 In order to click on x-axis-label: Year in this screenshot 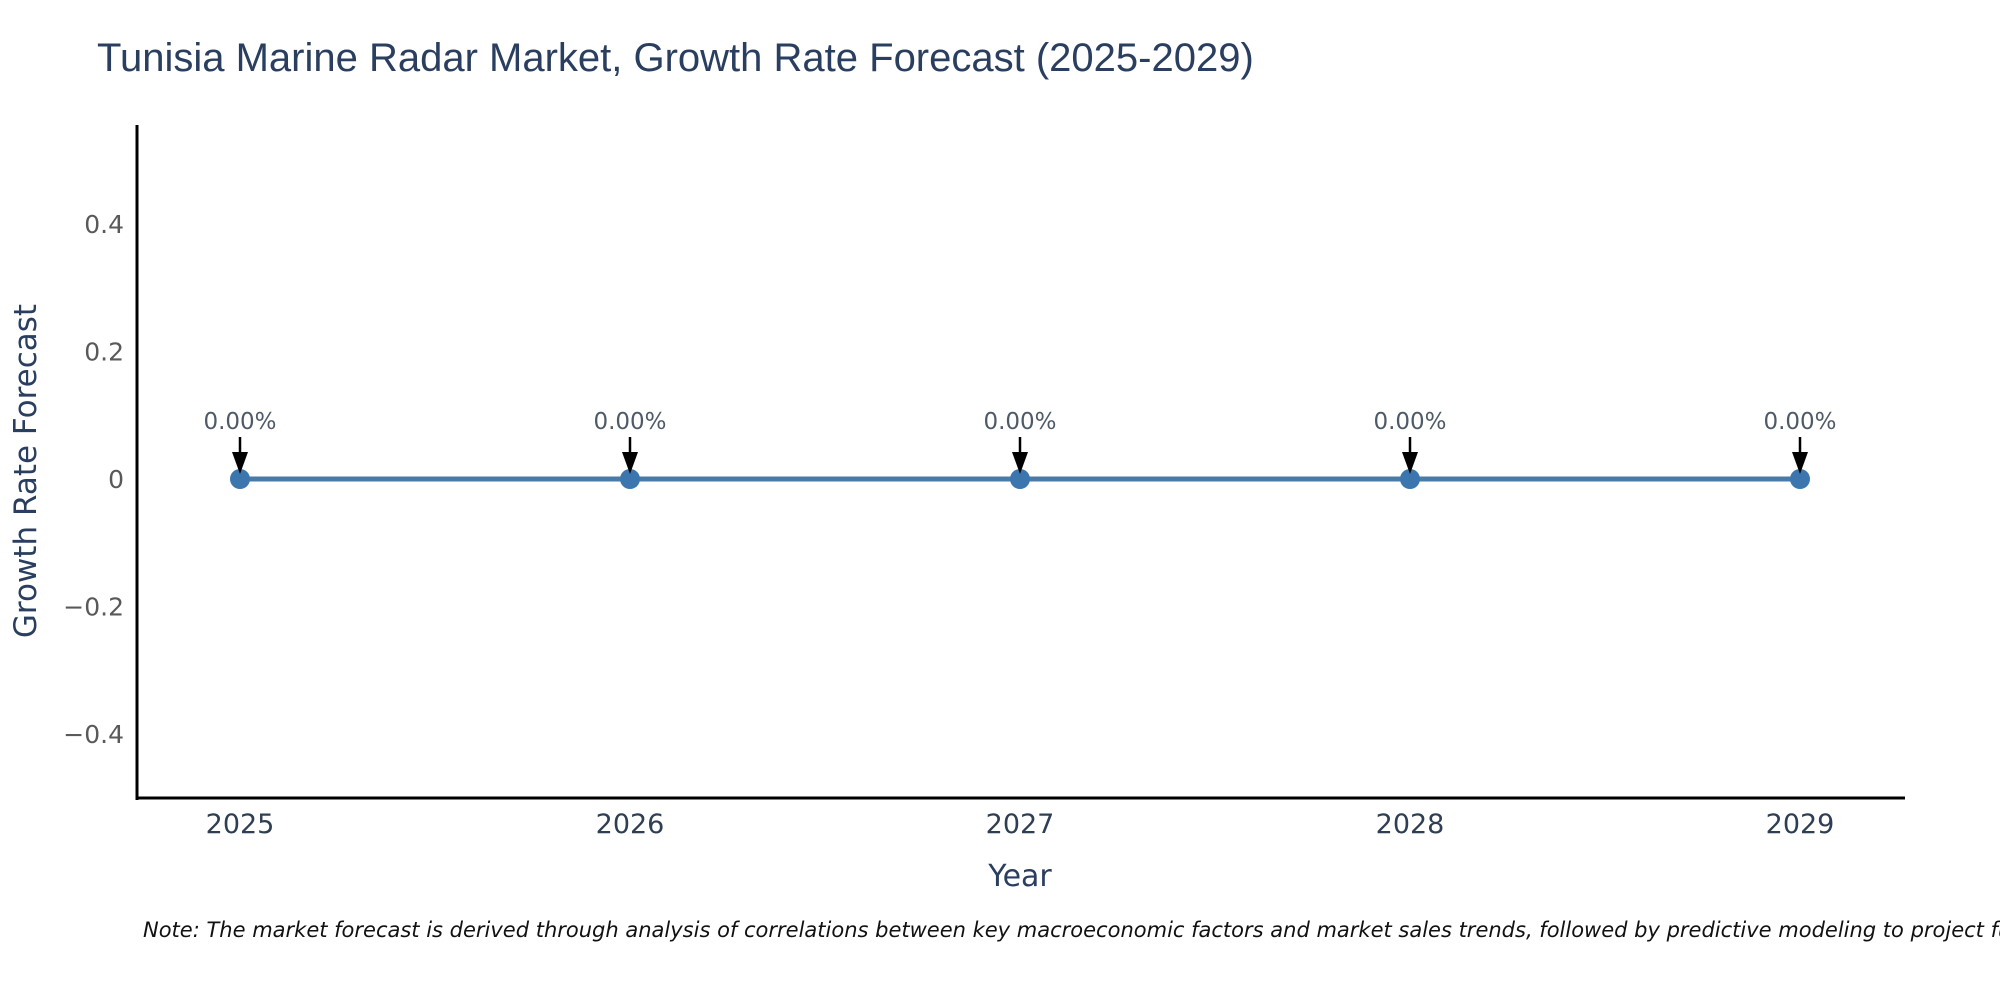, I will do `click(1020, 876)`.